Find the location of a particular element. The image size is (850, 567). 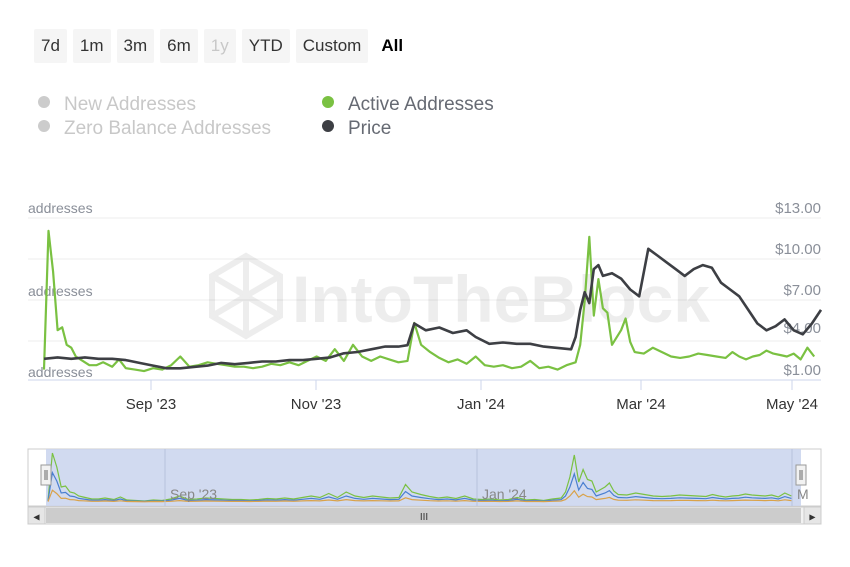

legend-label: Price is located at coordinates (370, 128).